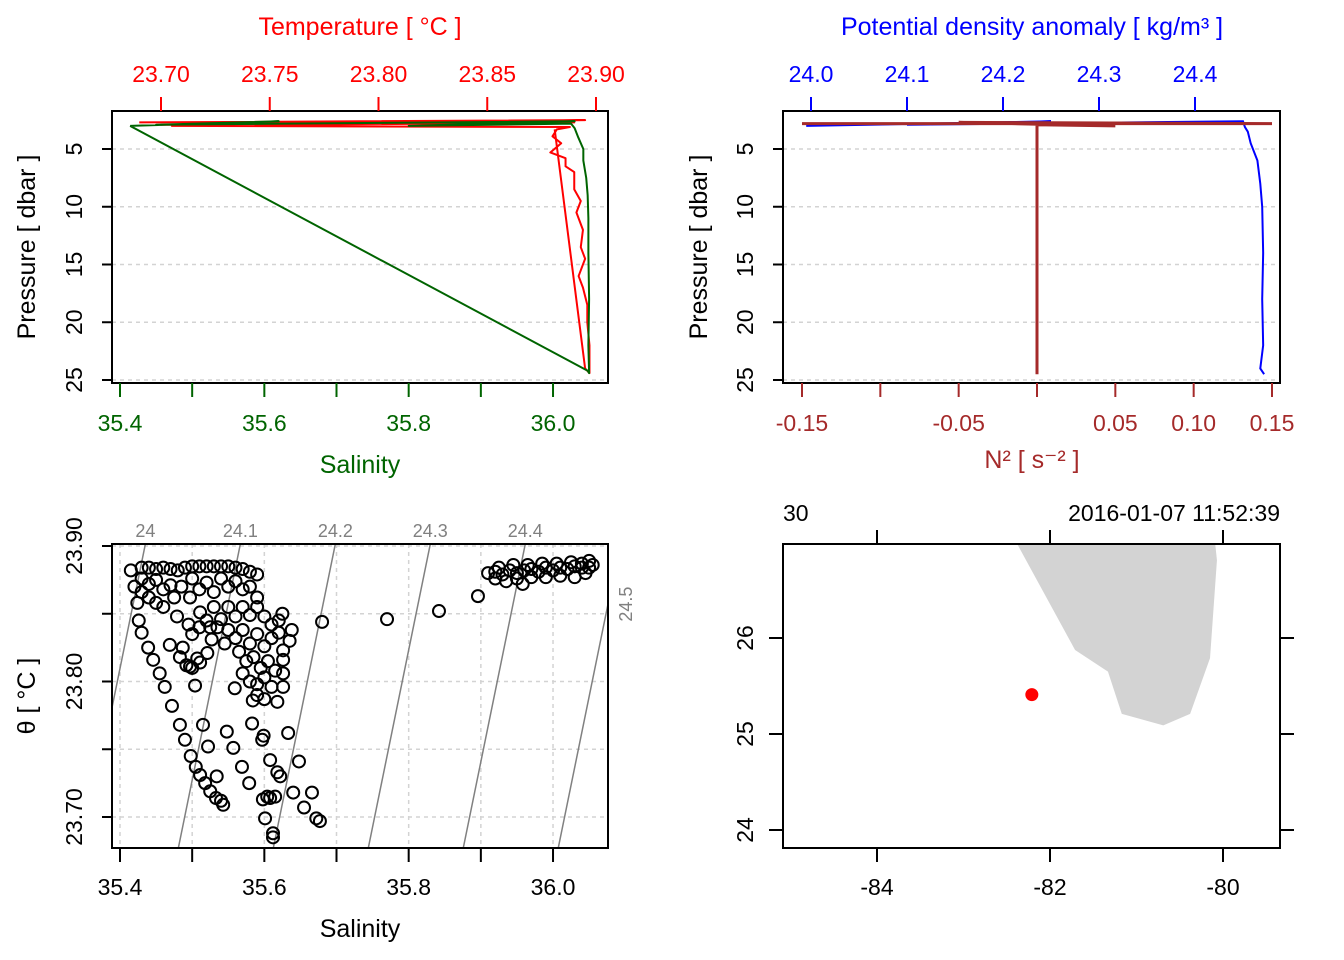 Image resolution: width=1344 pixels, height=960 pixels. I want to click on isopycnal-label: 24.2, so click(335, 531).